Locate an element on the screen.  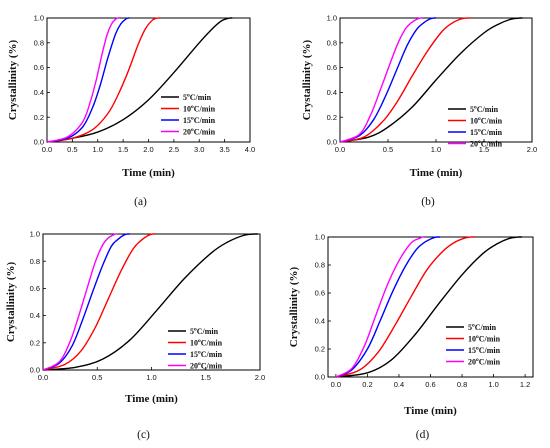
panel-caption: (d) is located at coordinates (423, 435).